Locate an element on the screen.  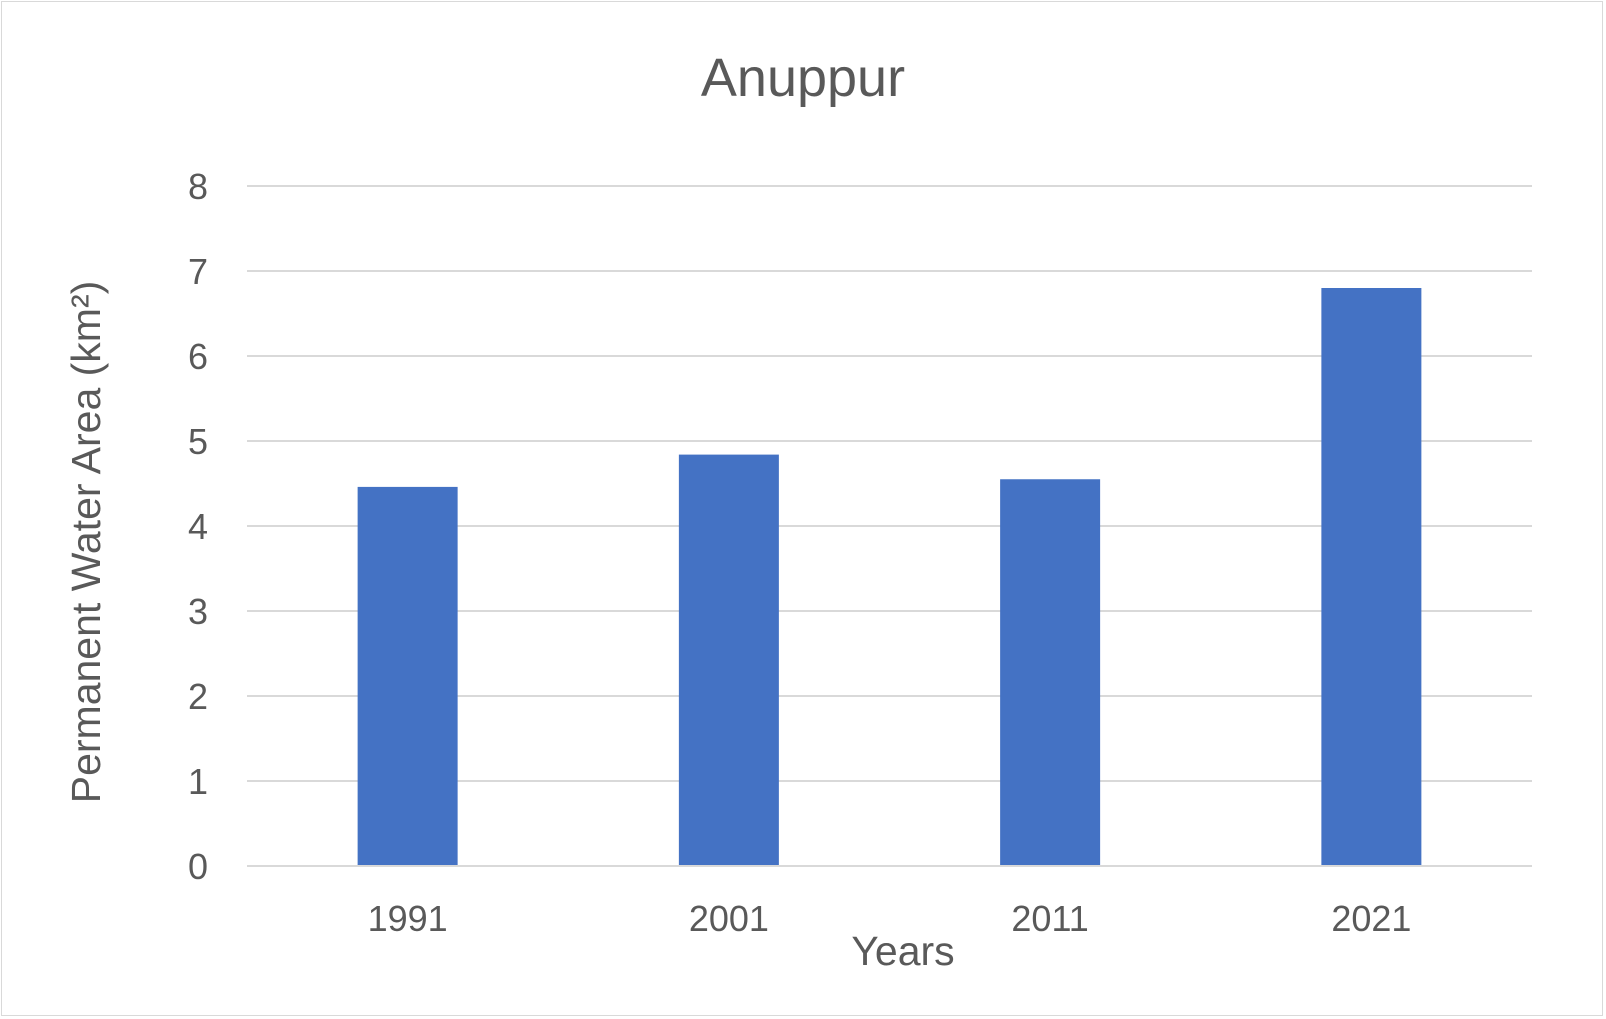
bar-2001 is located at coordinates (728, 660).